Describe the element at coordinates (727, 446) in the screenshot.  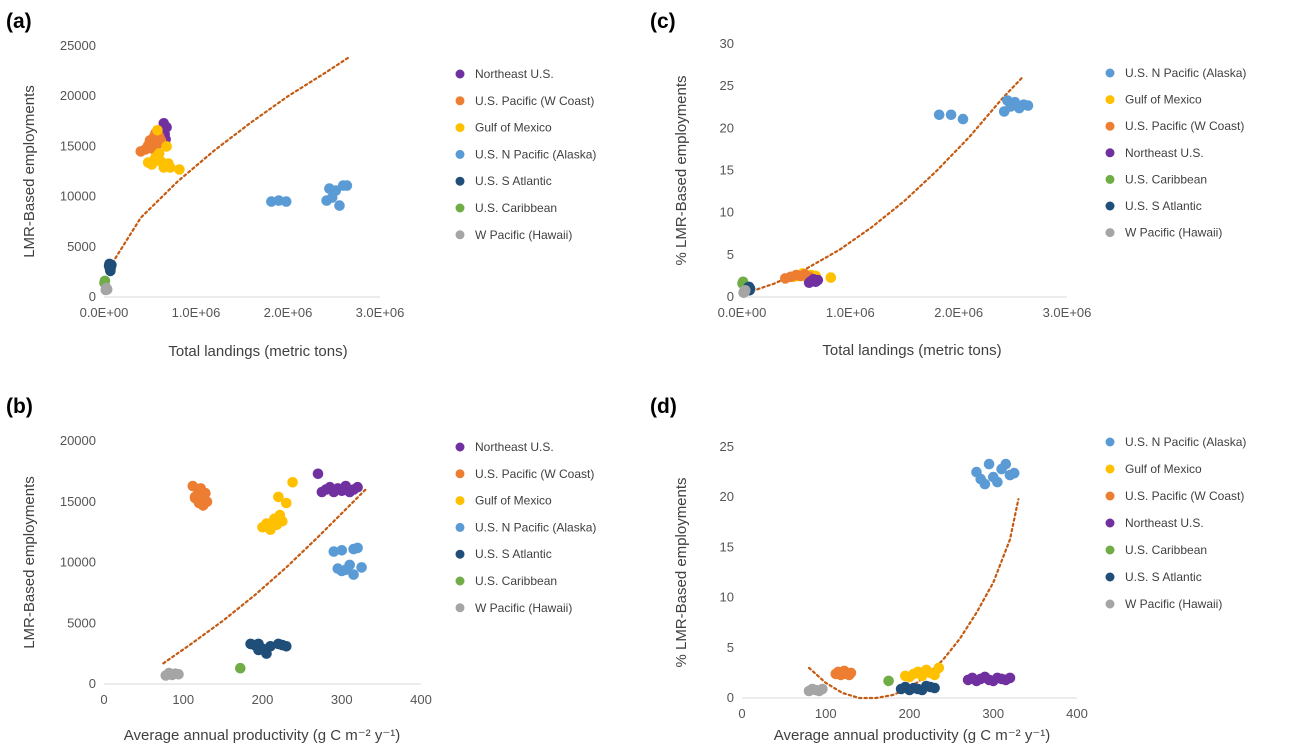
I see `y-tick-label: 25` at that location.